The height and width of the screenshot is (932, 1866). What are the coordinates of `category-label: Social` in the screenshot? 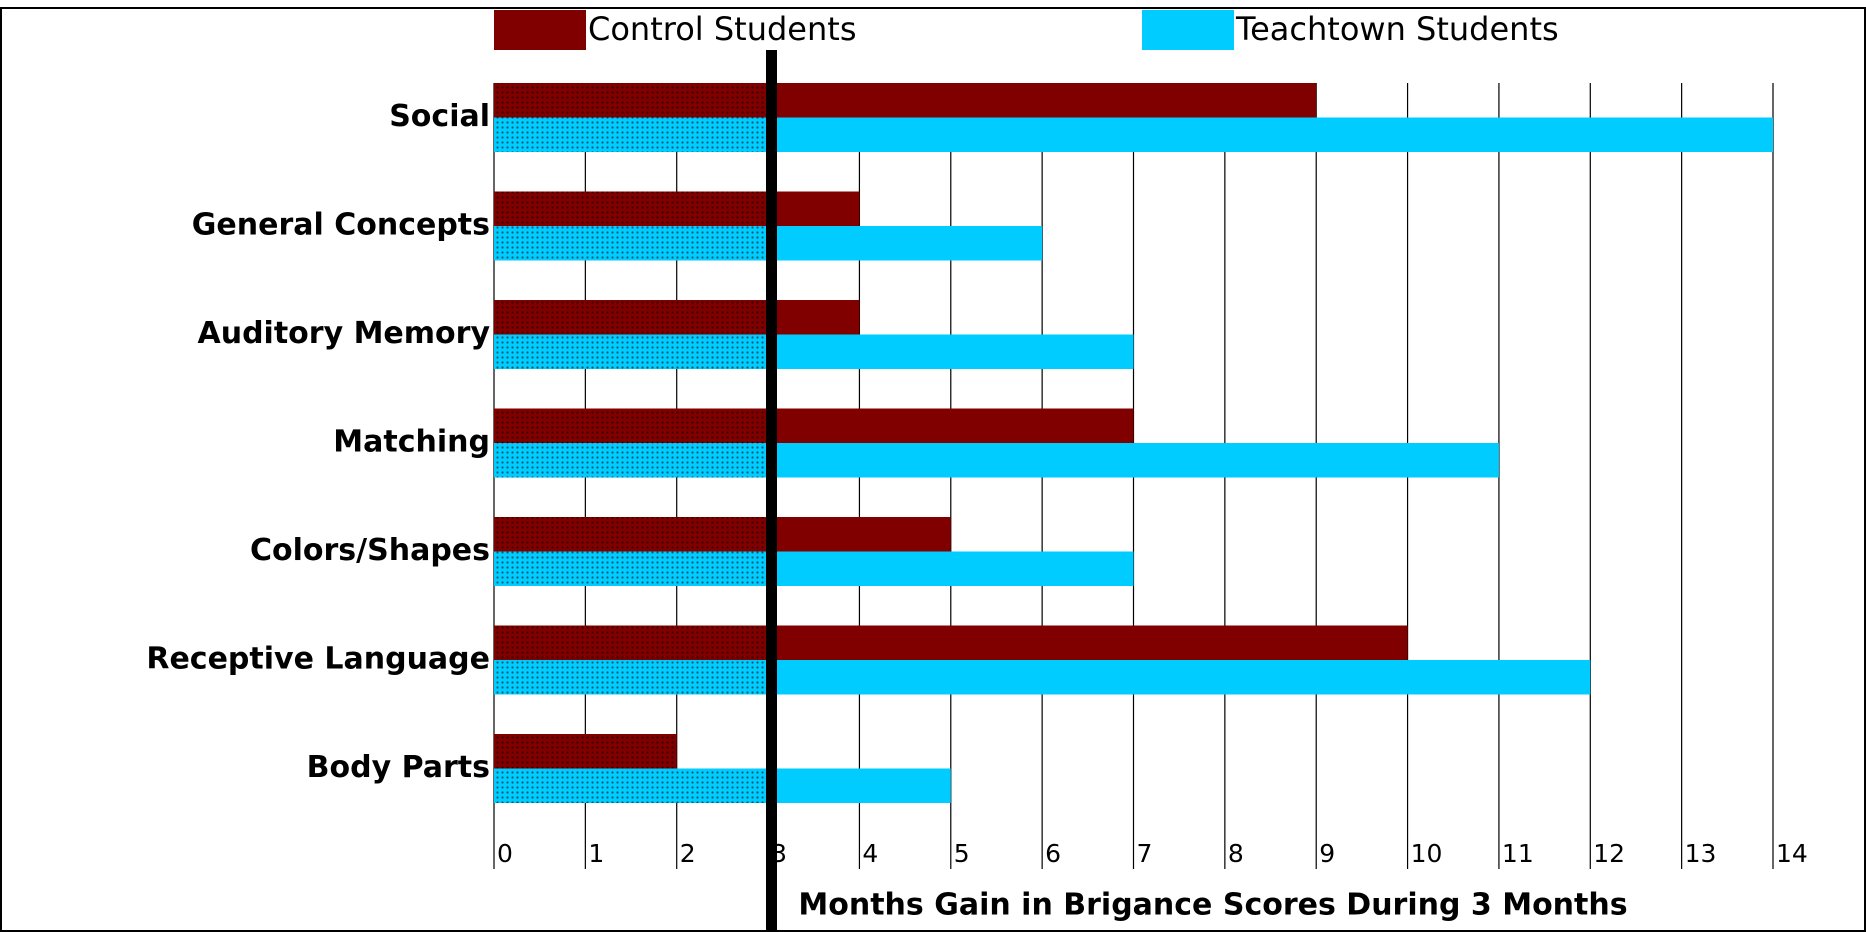 It's located at (439, 116).